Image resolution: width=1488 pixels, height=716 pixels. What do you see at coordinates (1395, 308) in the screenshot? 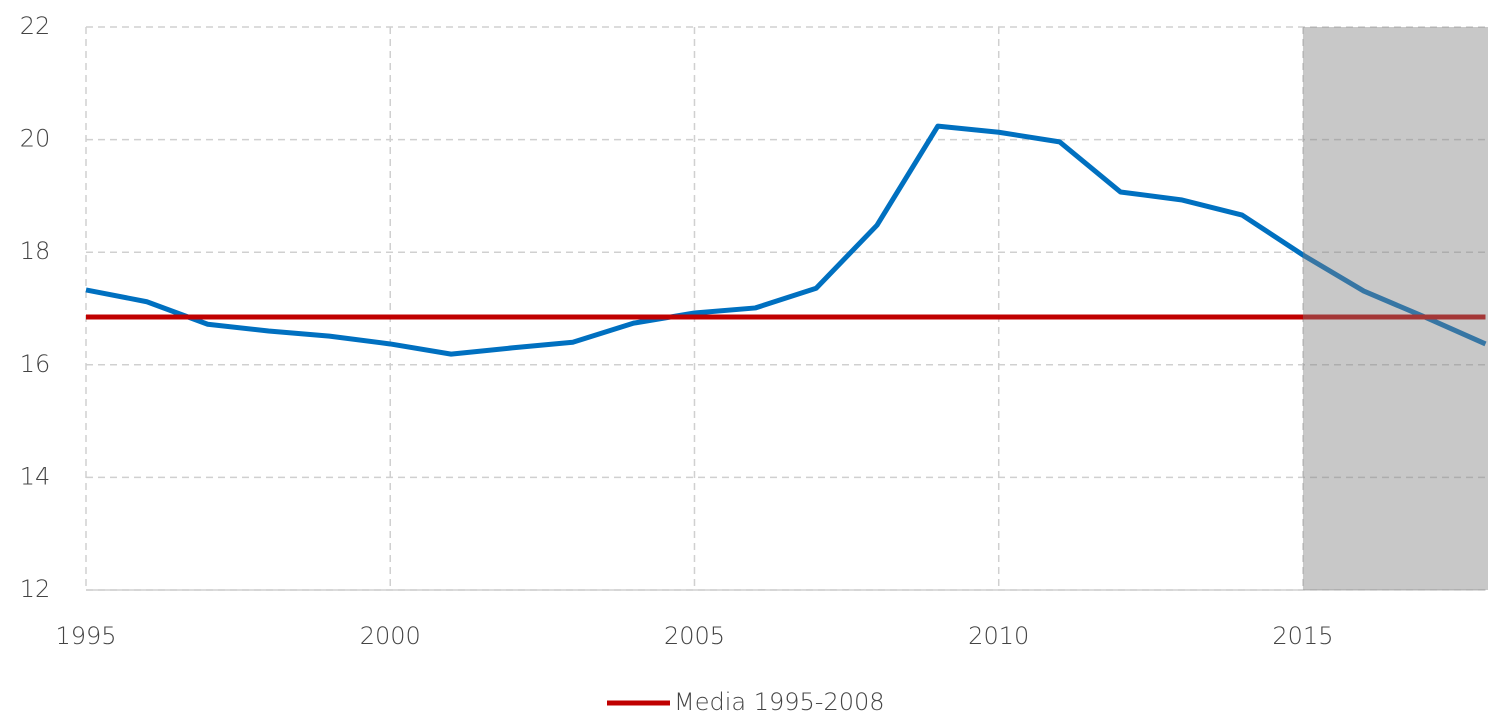
I see `shaded-span` at bounding box center [1395, 308].